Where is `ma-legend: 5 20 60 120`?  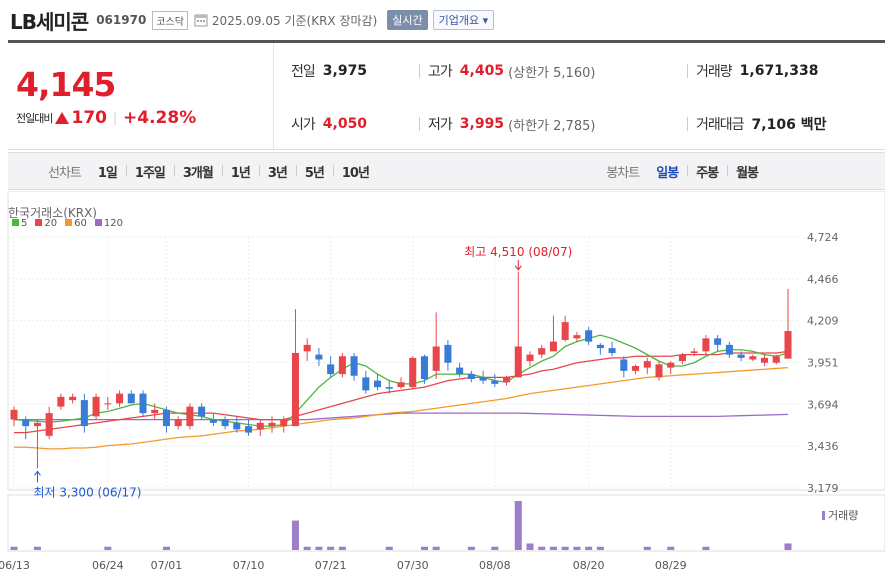 ma-legend: 5 20 60 120 is located at coordinates (67, 223).